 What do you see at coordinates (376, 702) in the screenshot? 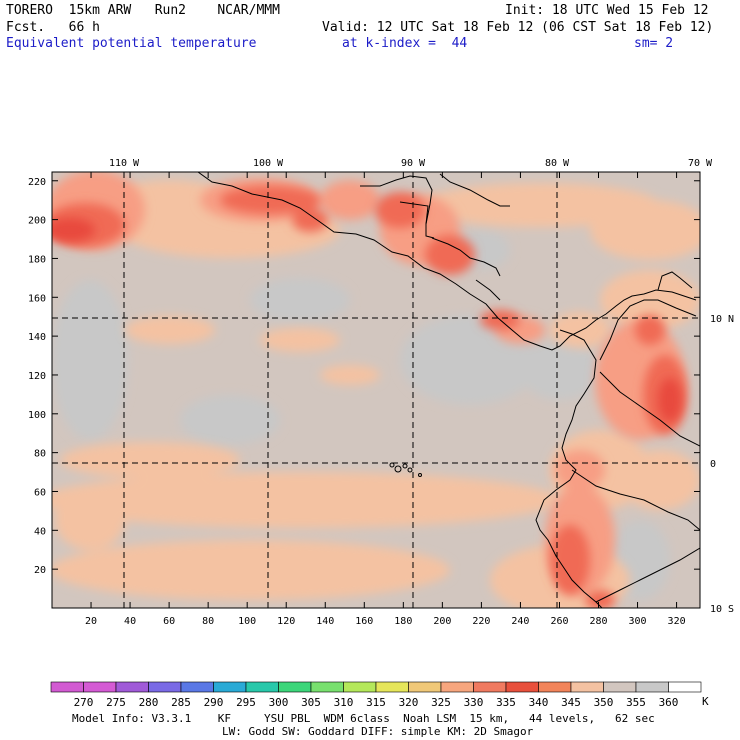
I see `colorbar-label: 315` at bounding box center [376, 702].